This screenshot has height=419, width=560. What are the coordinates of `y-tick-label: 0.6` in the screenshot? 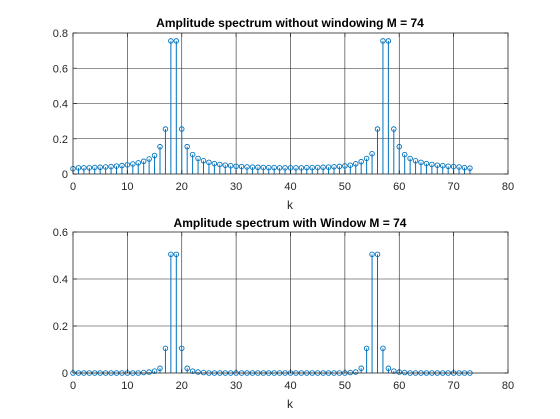 It's located at (60, 233).